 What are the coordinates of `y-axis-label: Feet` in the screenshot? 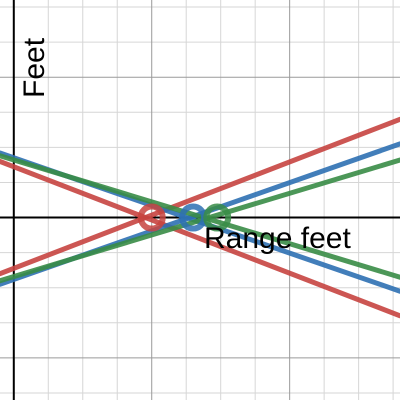 It's located at (34, 67).